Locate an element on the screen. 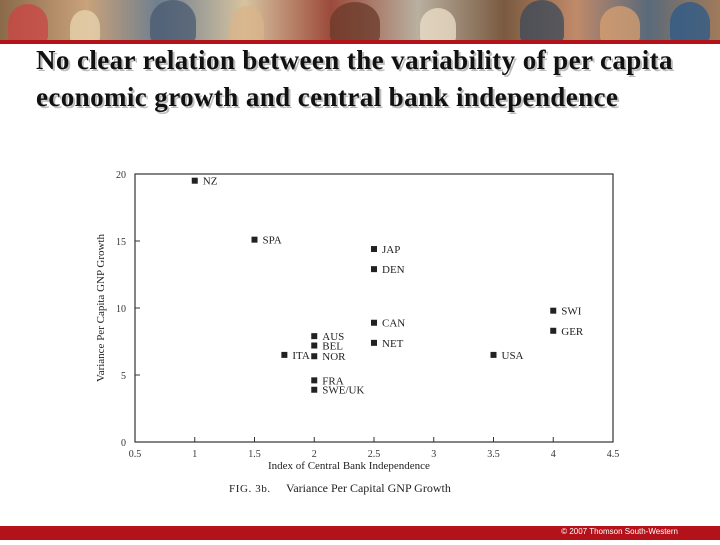  y-tick-label: 10 is located at coordinates (121, 309).